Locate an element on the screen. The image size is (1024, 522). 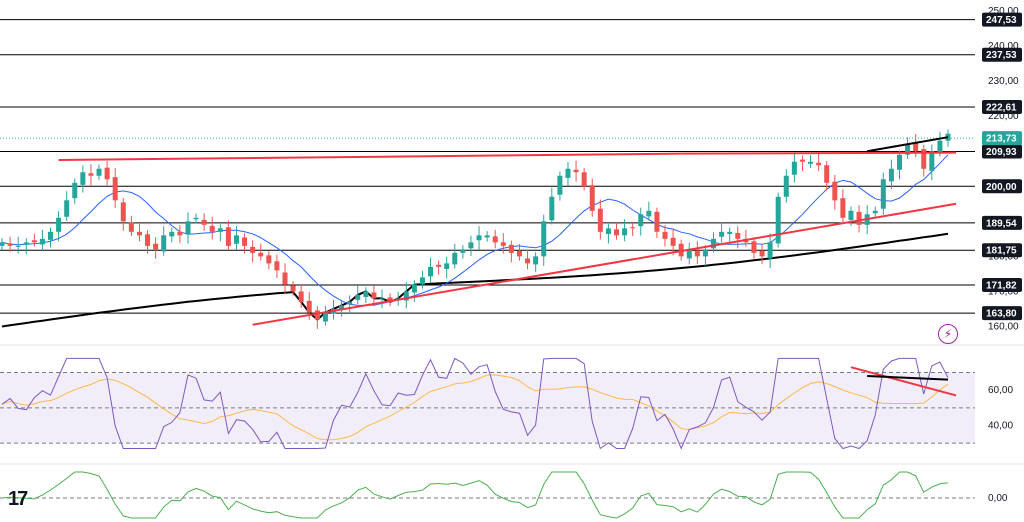
lightning-icon: ⚡ is located at coordinates (948, 334).